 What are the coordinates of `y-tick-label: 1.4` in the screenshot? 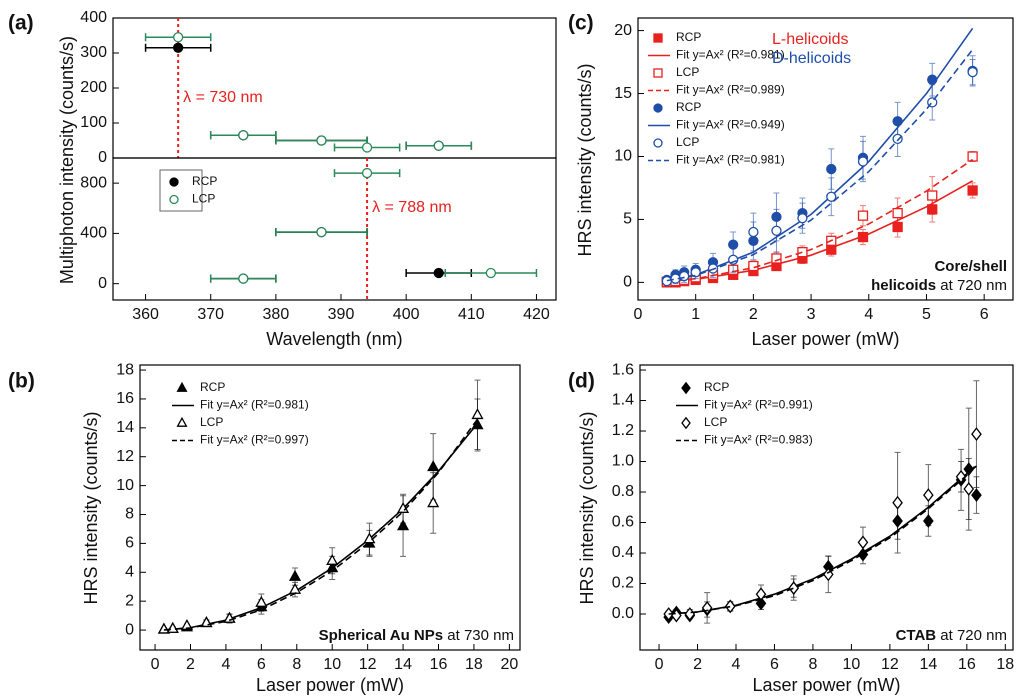 It's located at (623, 400).